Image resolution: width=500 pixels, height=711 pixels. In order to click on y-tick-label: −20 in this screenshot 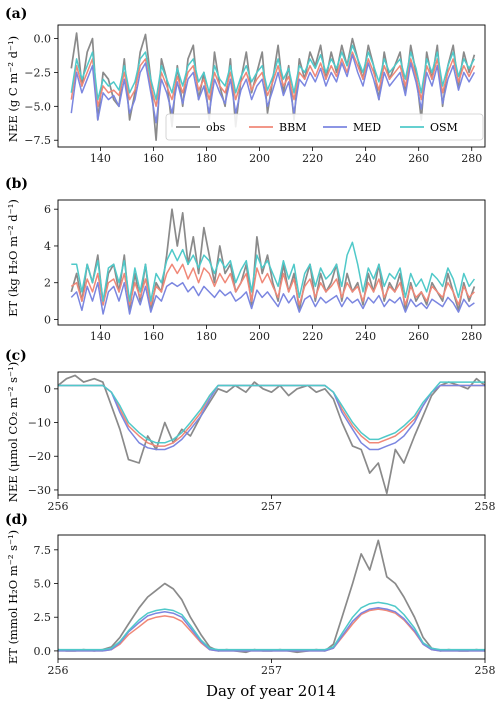, I will do `click(39, 456)`.